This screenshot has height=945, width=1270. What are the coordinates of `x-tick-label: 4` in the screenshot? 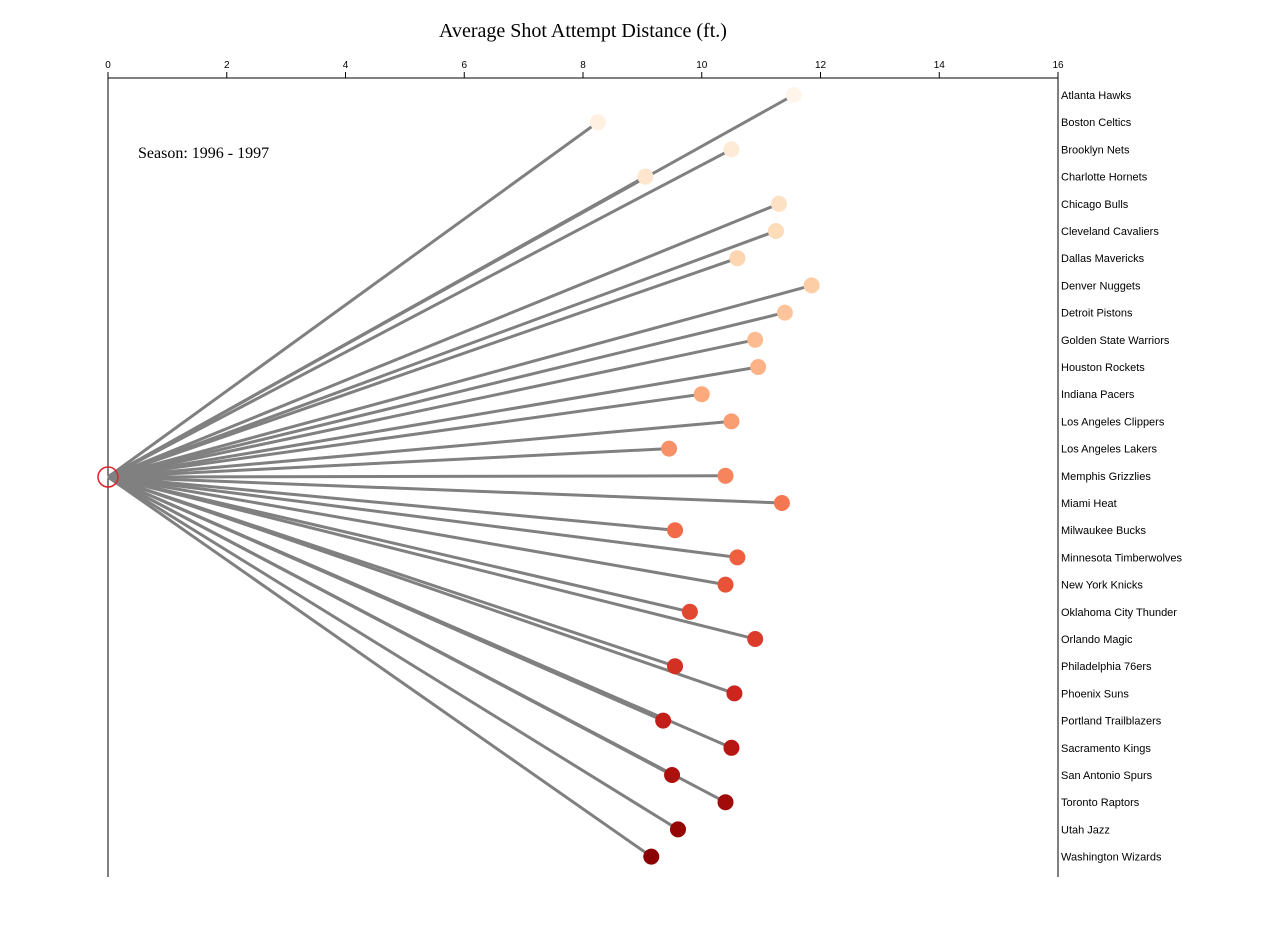 It's located at (346, 65).